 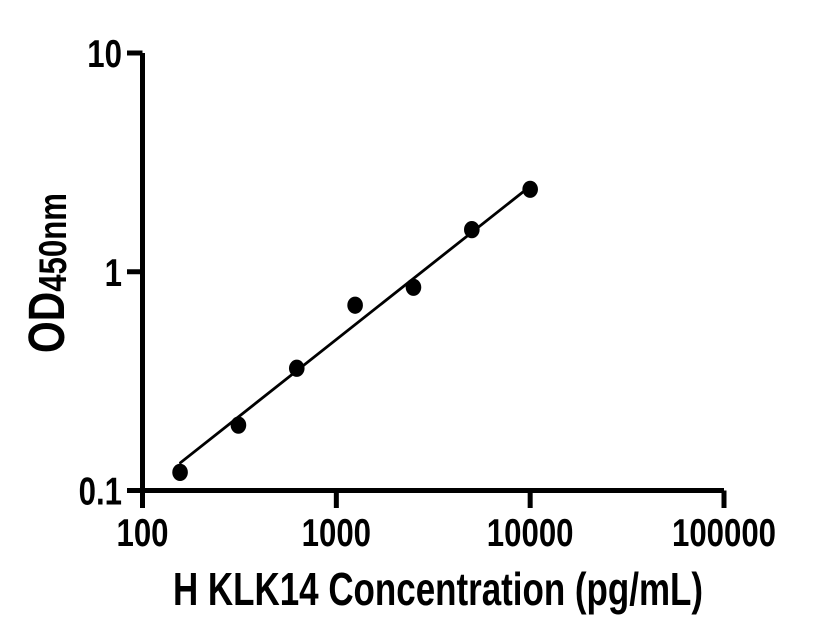 I want to click on x-tick-label: 1000, so click(x=336, y=533).